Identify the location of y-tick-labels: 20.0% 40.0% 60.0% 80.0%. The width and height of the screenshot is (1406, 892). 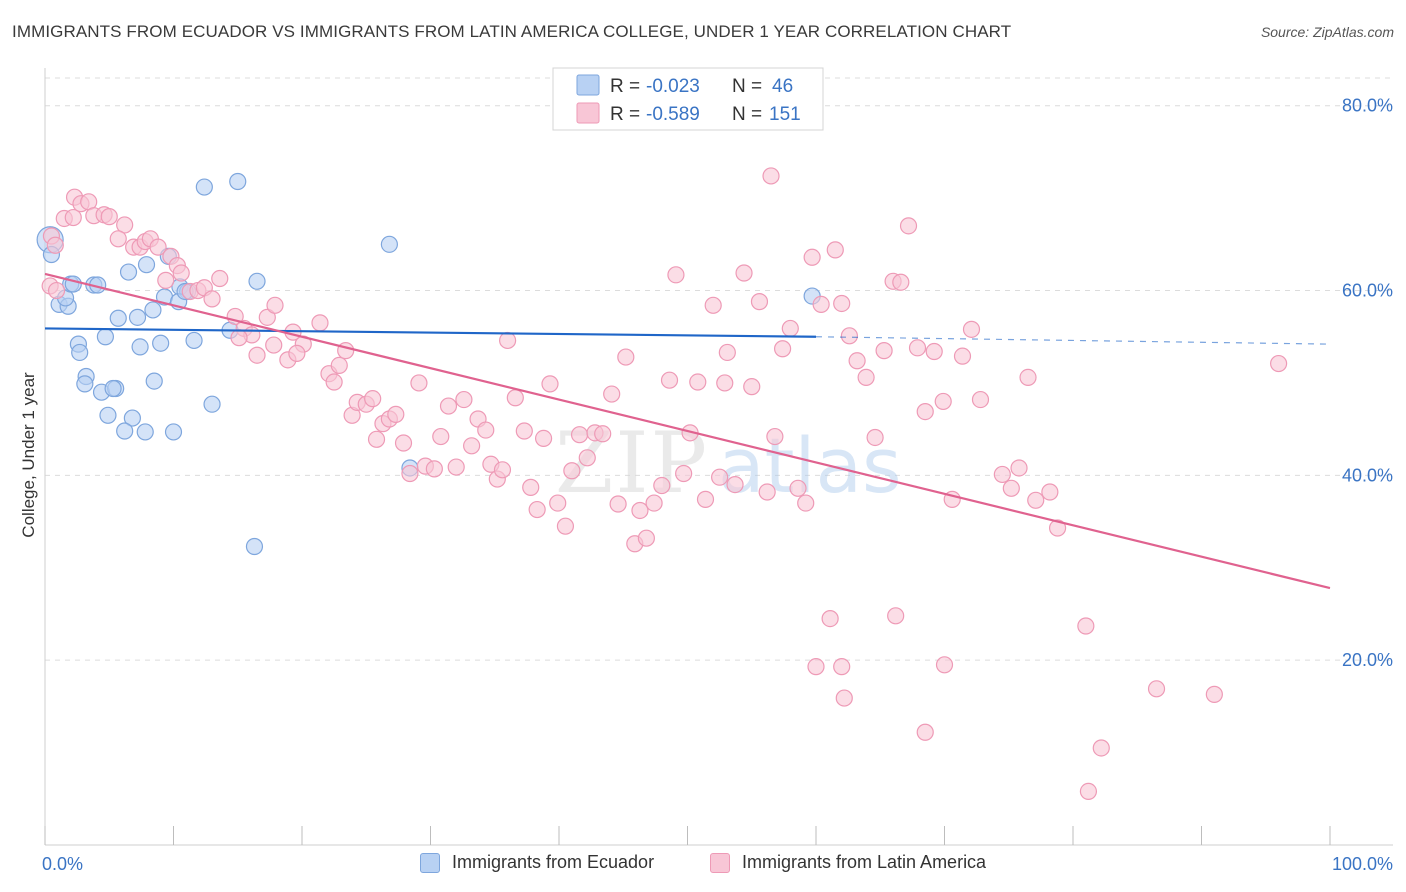
(1367, 383).